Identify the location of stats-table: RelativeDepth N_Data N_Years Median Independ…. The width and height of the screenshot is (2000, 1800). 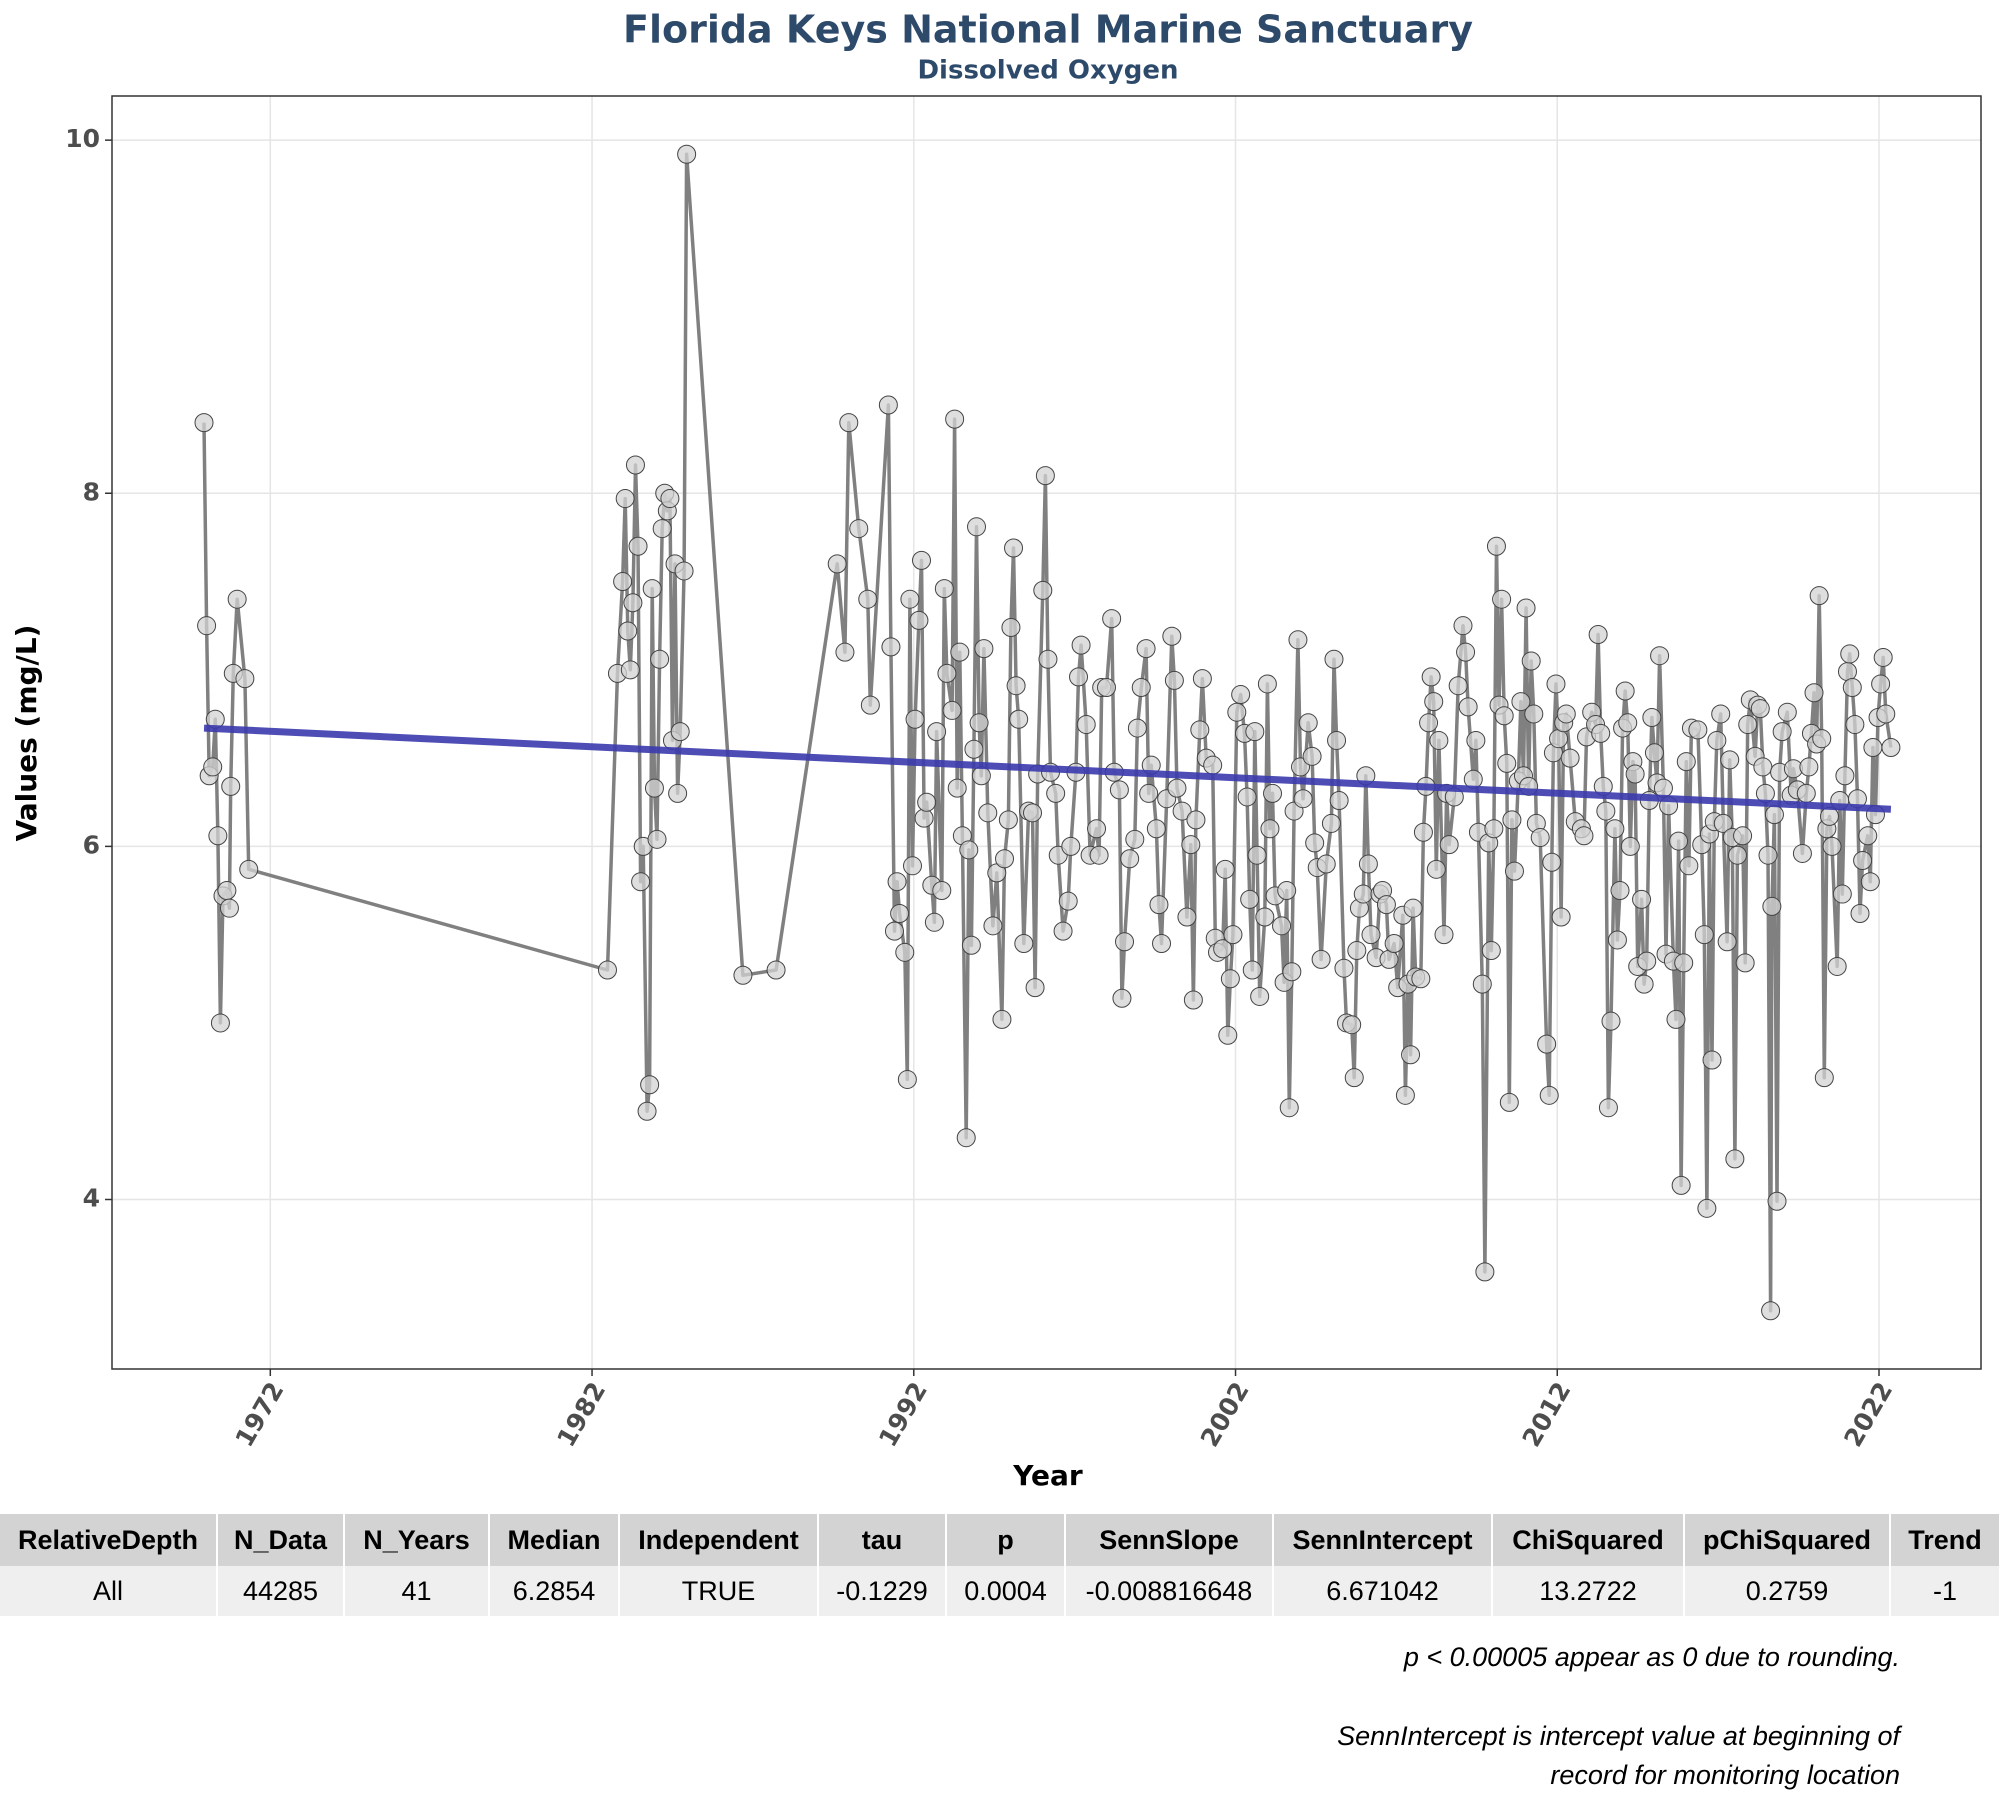
(1000, 1565).